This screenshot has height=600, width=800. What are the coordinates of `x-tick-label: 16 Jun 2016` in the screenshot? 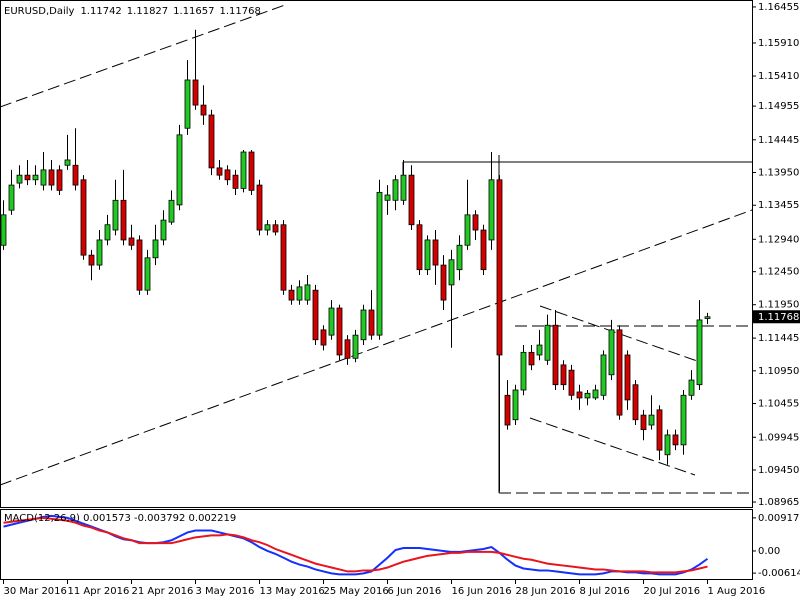 It's located at (482, 591).